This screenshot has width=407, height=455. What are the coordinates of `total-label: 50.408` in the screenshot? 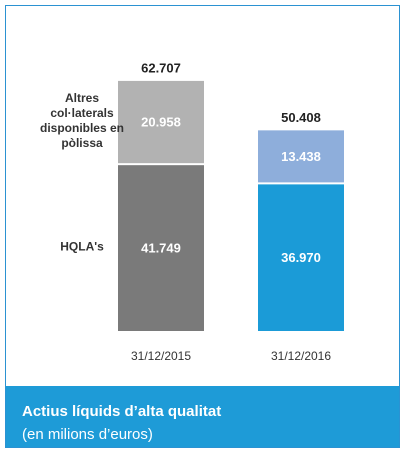 It's located at (301, 117).